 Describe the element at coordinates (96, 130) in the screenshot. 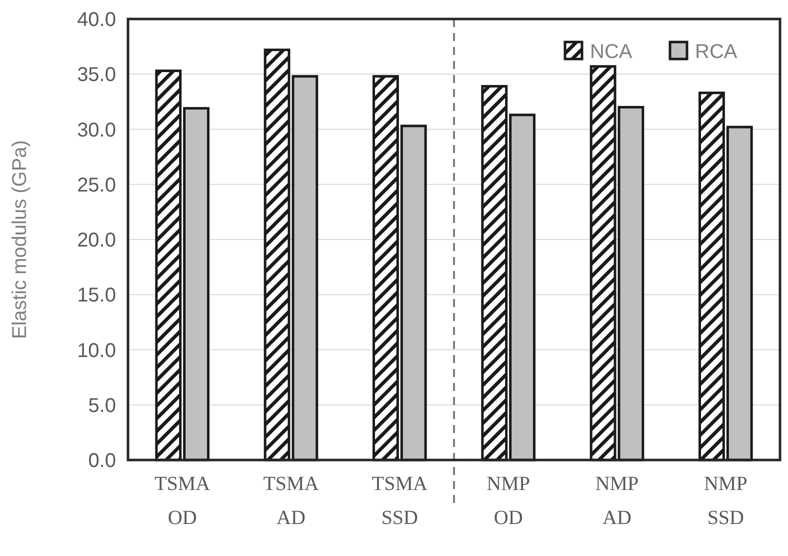

I see `y-tick-label: 30.0` at that location.